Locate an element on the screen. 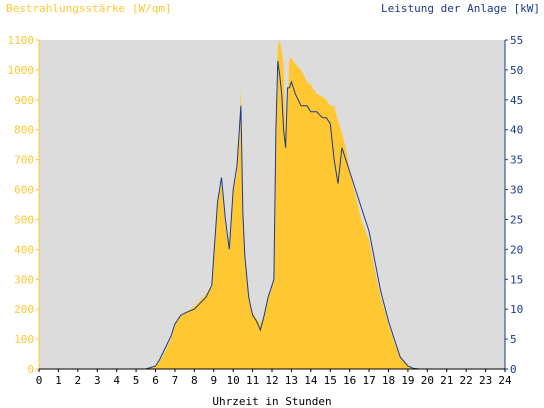 This screenshot has height=408, width=544. x-tick-label: 20 is located at coordinates (427, 380).